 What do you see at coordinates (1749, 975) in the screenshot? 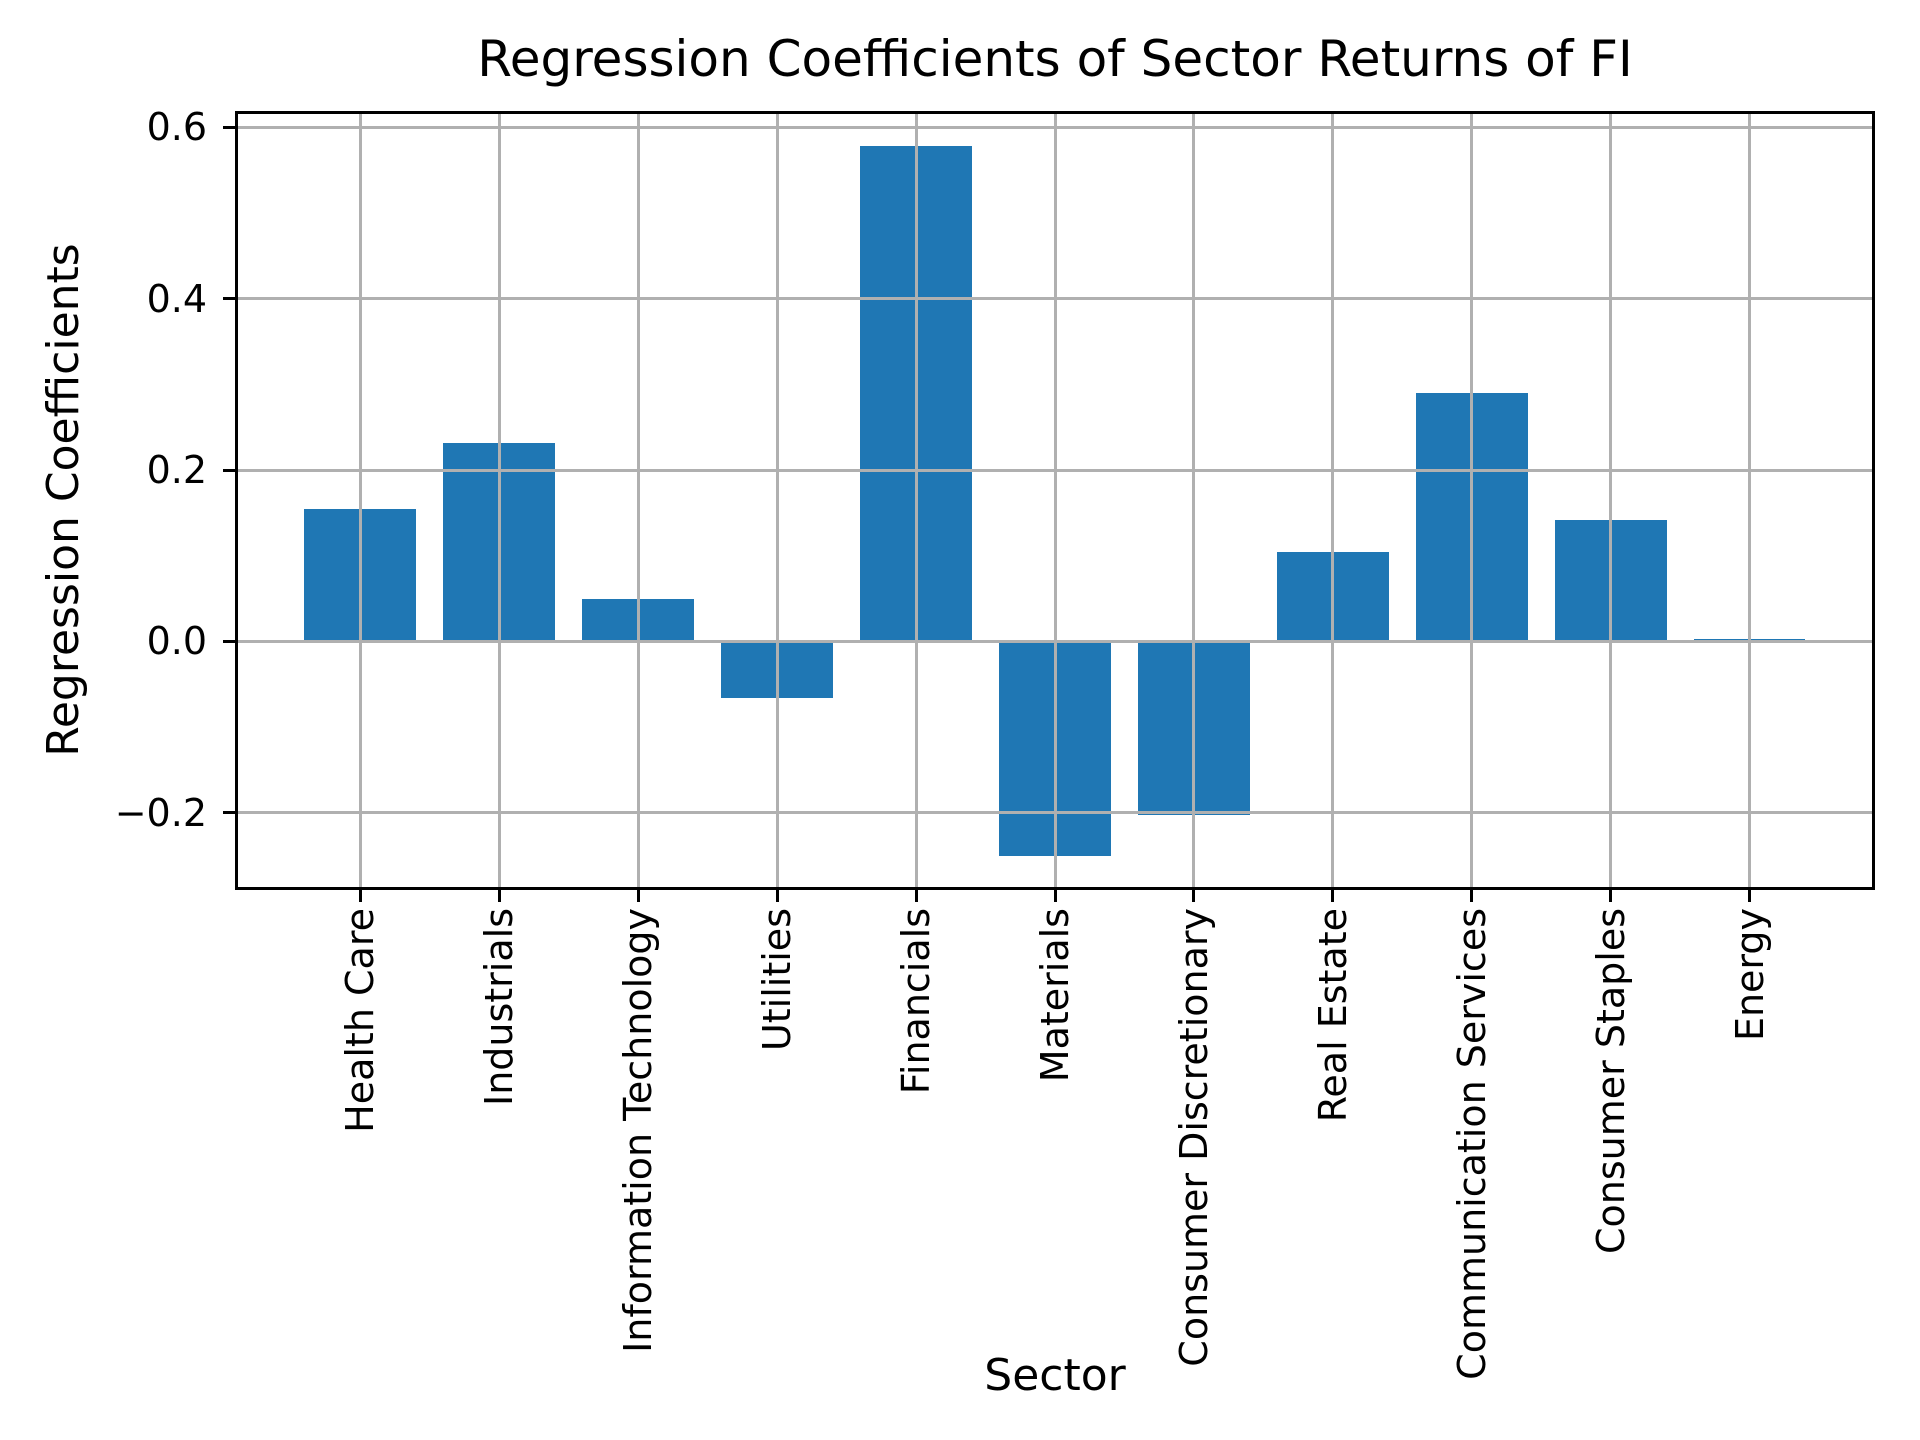
I see `x-tick-label: Energy` at bounding box center [1749, 975].